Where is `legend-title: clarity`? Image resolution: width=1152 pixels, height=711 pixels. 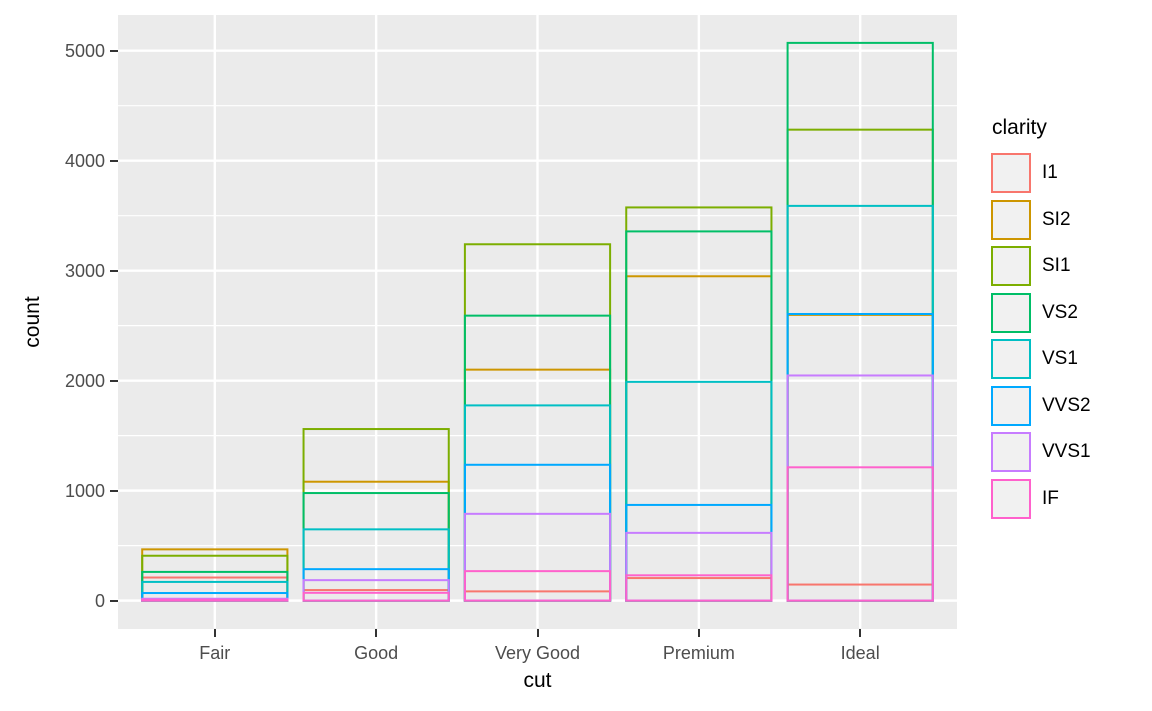
legend-title: clarity is located at coordinates (1019, 127).